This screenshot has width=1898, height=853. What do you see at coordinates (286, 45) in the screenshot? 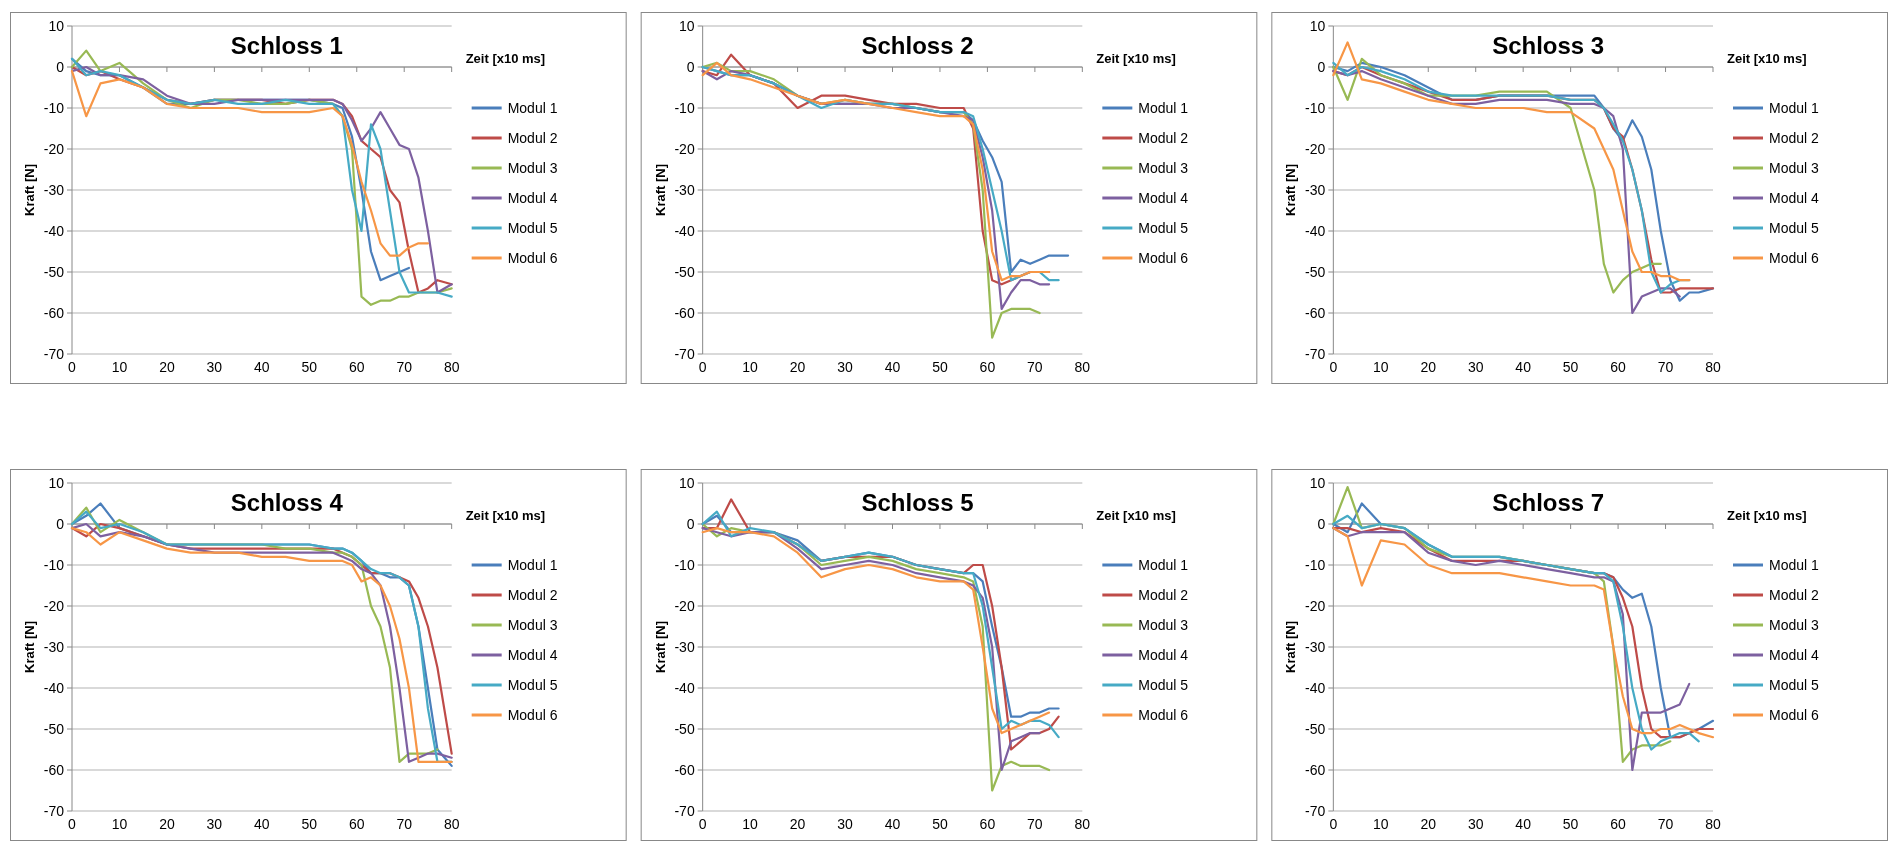
I see `chart-title: Schloss 1` at bounding box center [286, 45].